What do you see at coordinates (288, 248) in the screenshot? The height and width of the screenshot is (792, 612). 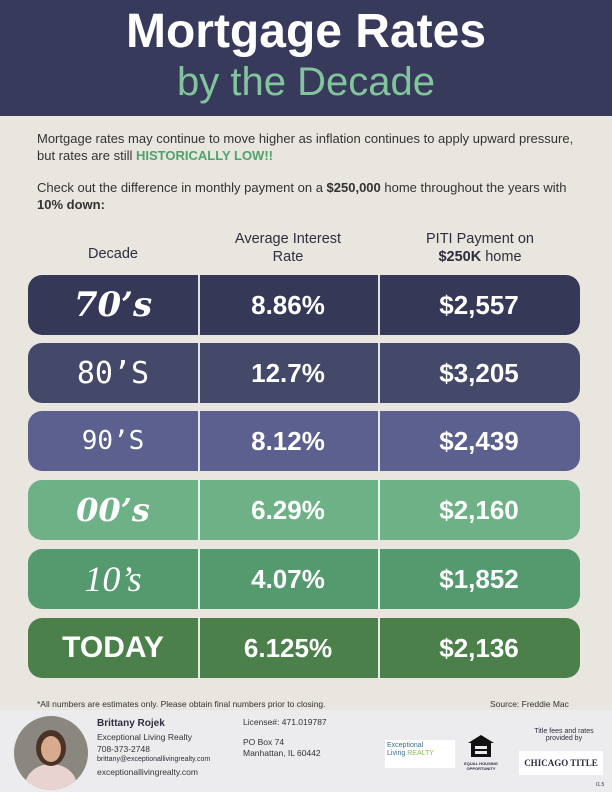 I see `column-header: Average Interest Rate` at bounding box center [288, 248].